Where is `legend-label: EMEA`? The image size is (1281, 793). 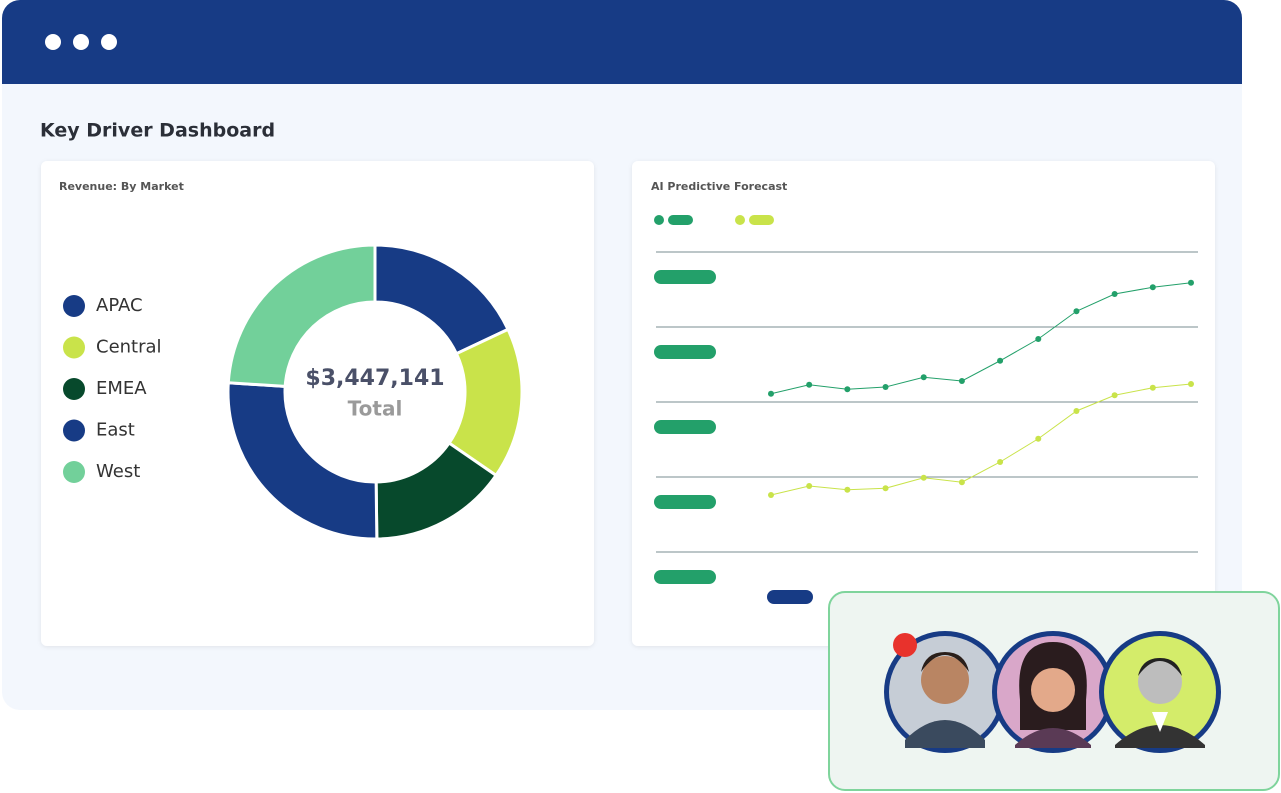
legend-label: EMEA is located at coordinates (121, 388).